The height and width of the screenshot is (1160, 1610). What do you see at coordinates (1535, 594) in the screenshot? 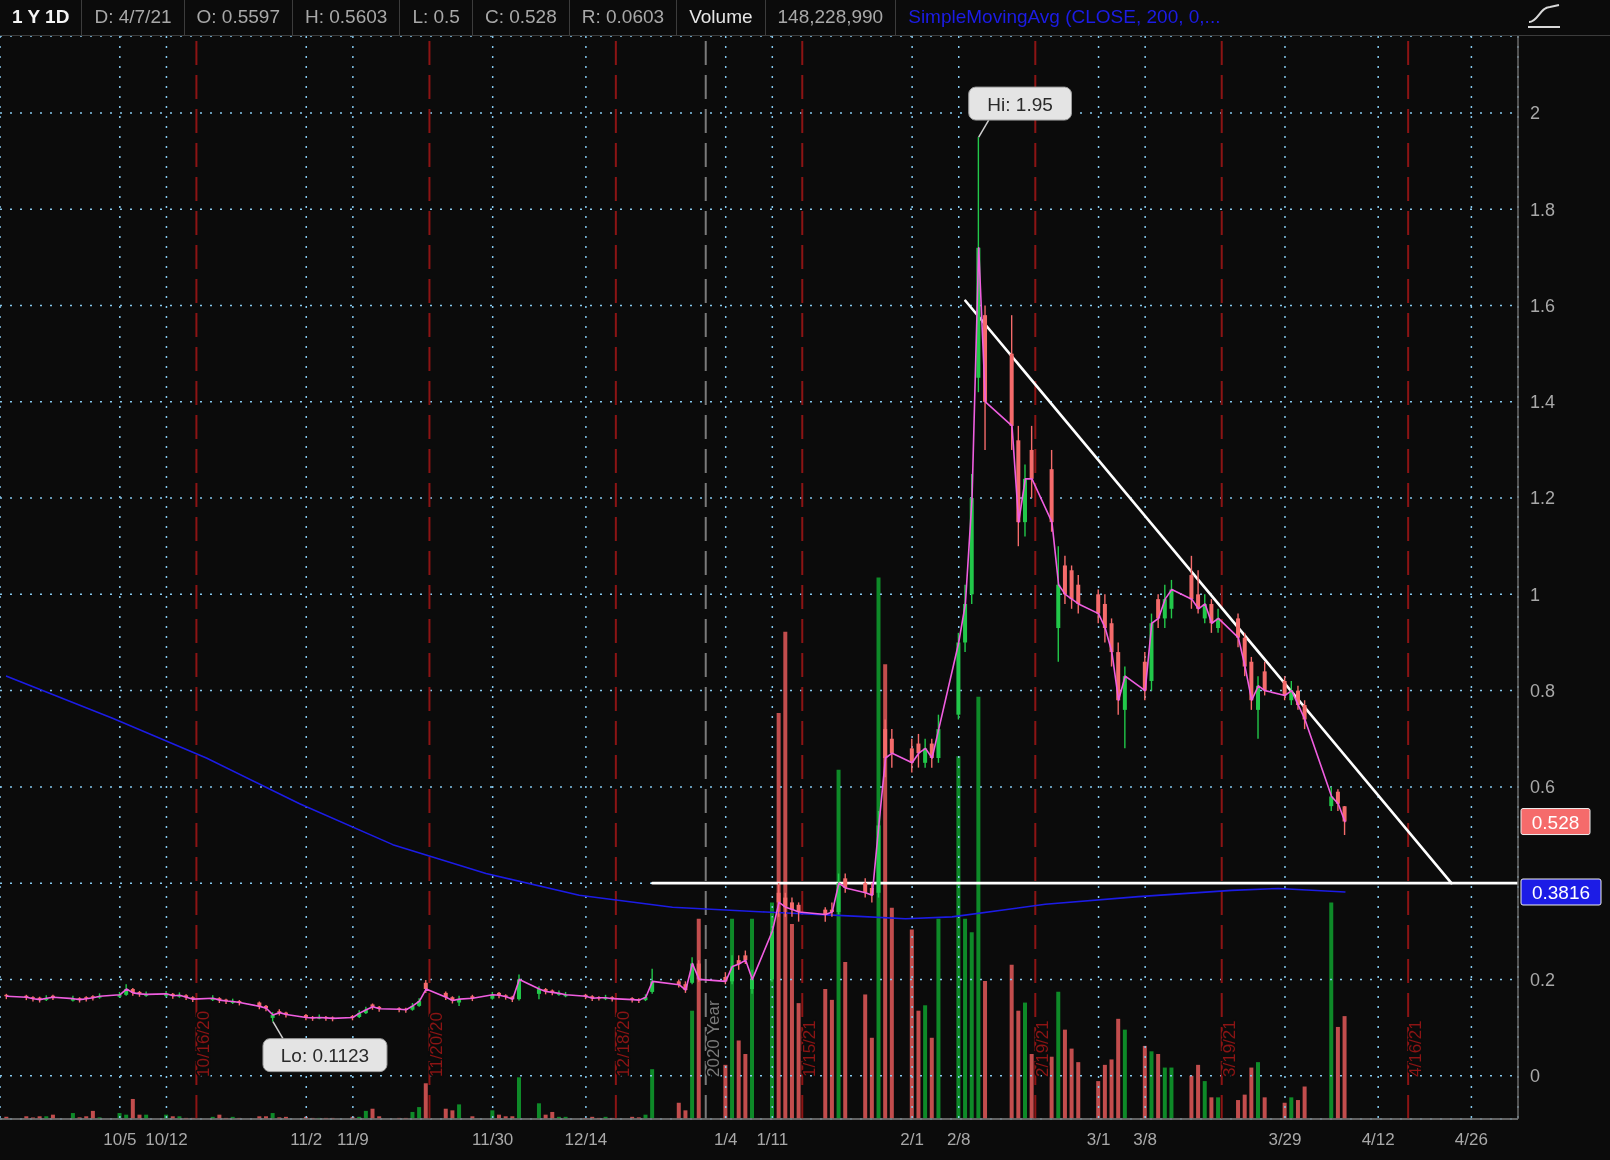
I see `y-tick-label: 1` at bounding box center [1535, 594].